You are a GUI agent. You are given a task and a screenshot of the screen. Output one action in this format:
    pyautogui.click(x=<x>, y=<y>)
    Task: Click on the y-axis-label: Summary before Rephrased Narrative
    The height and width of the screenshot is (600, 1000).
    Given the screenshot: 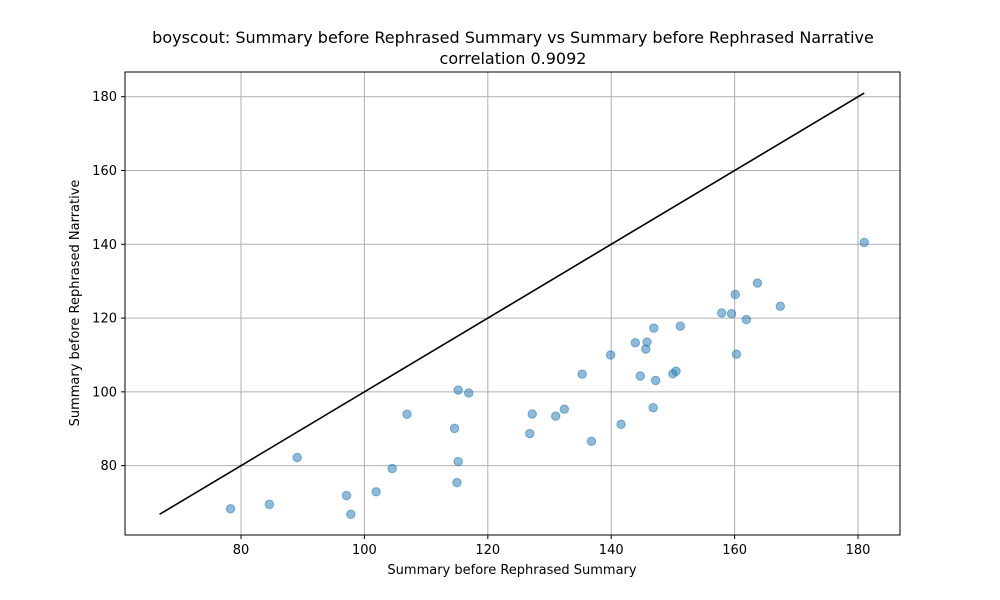 What is the action you would take?
    pyautogui.click(x=75, y=303)
    